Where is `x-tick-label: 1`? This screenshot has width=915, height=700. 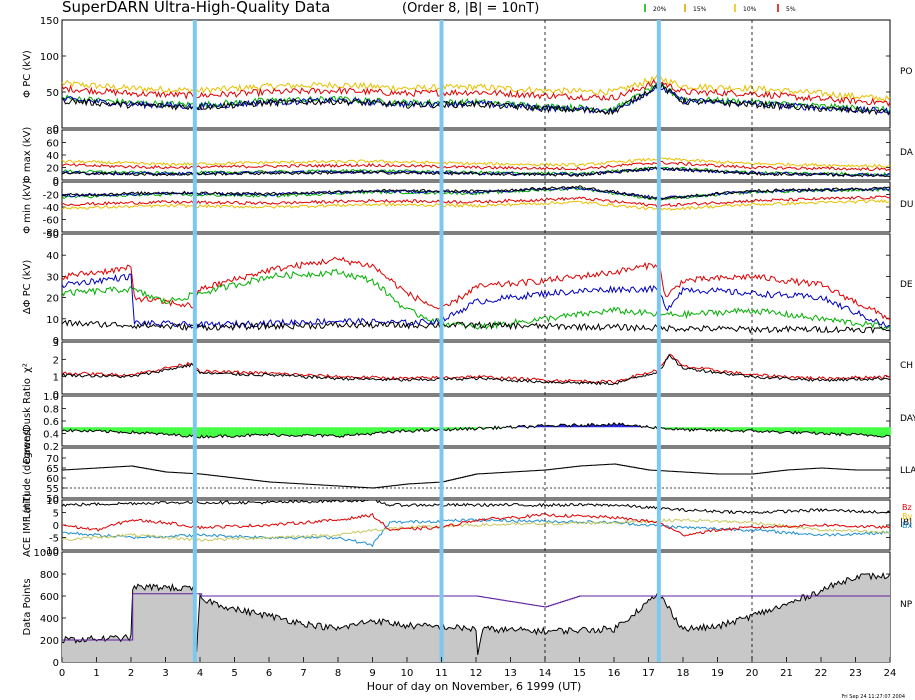 x-tick-label: 1 is located at coordinates (96, 673).